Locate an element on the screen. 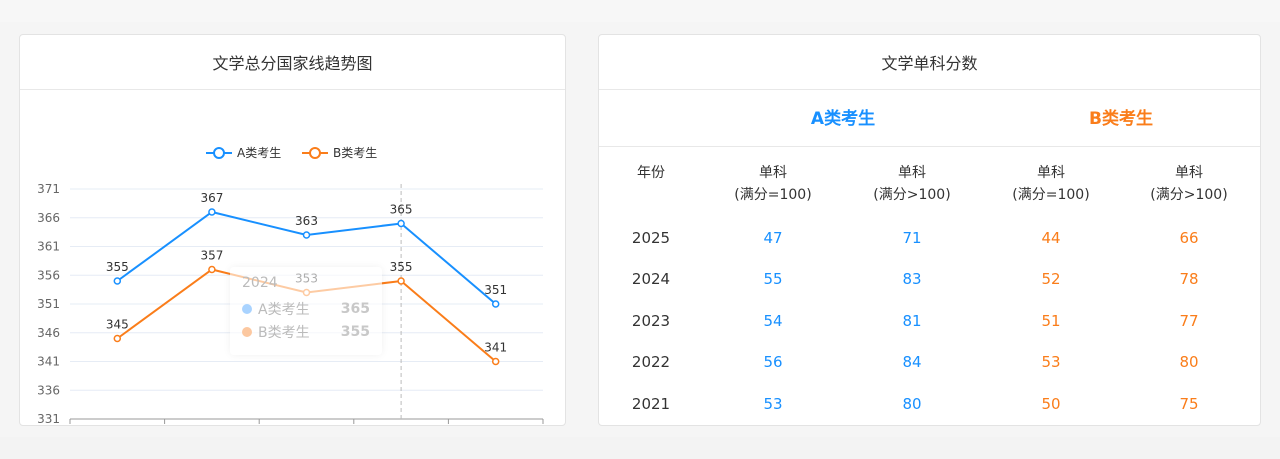  table-row: 2023 54 81 51 77 is located at coordinates (929, 321).